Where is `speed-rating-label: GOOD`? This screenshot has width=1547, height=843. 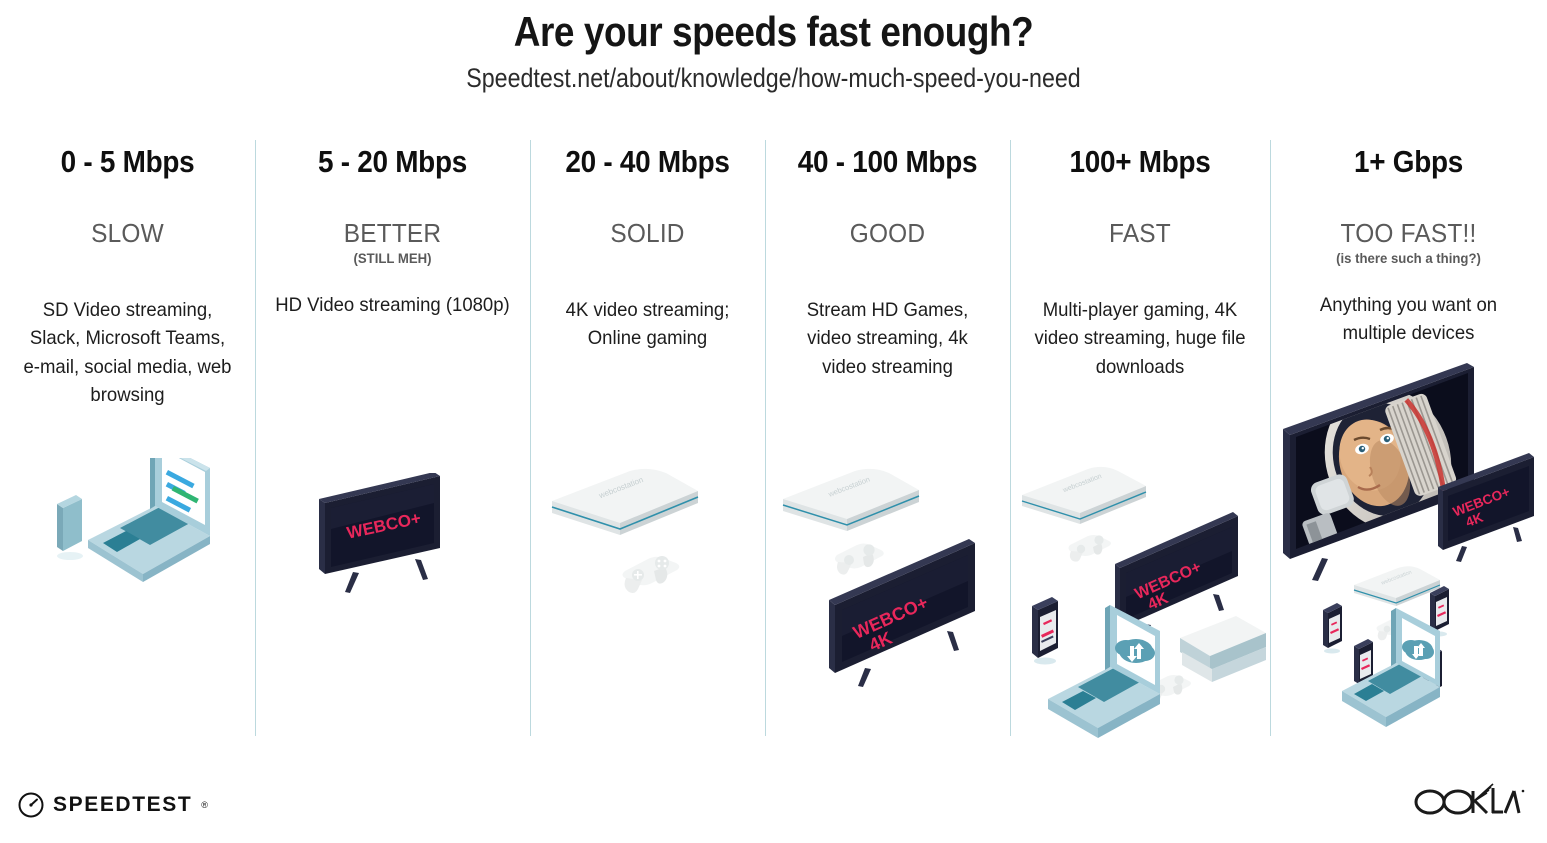
speed-rating-label: GOOD is located at coordinates (887, 233).